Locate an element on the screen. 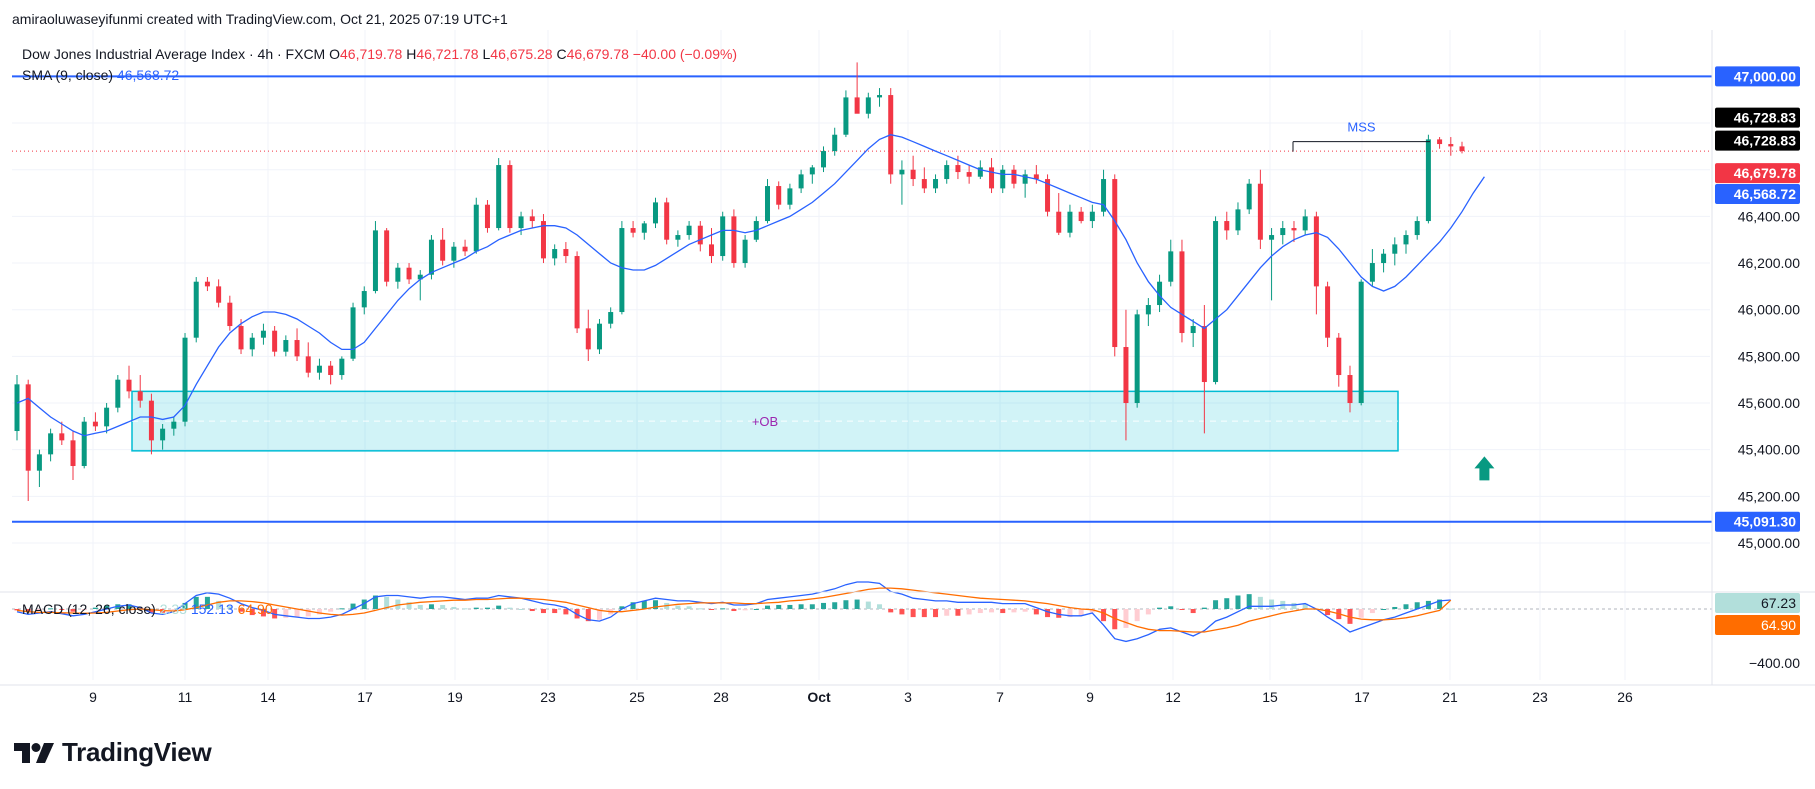 This screenshot has width=1815, height=789. y-tick-label: 45,200.00 is located at coordinates (1769, 496).